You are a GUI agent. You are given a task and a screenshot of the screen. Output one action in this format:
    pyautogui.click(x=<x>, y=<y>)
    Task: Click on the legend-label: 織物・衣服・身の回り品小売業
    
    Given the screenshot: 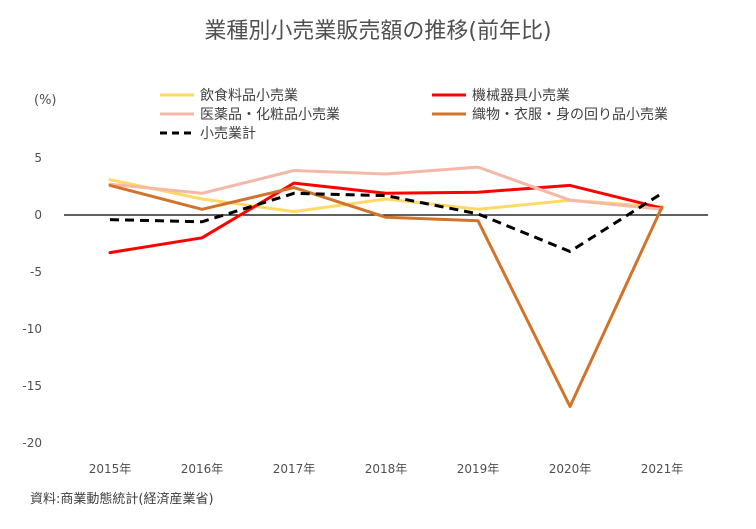 What is the action you would take?
    pyautogui.click(x=570, y=115)
    